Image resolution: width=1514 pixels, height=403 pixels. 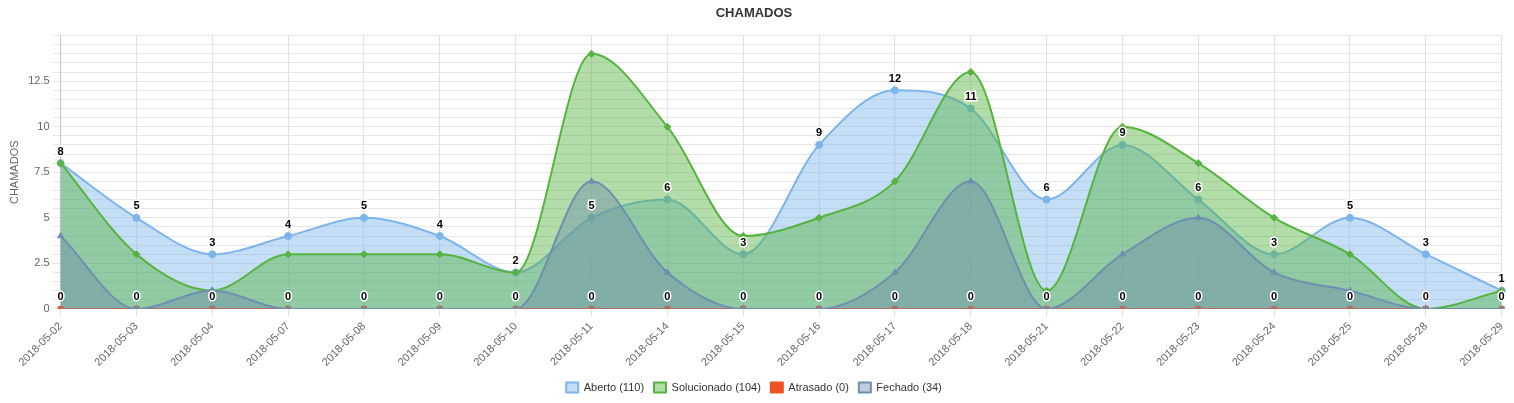 What do you see at coordinates (43, 125) in the screenshot?
I see `y-tick-label: 10` at bounding box center [43, 125].